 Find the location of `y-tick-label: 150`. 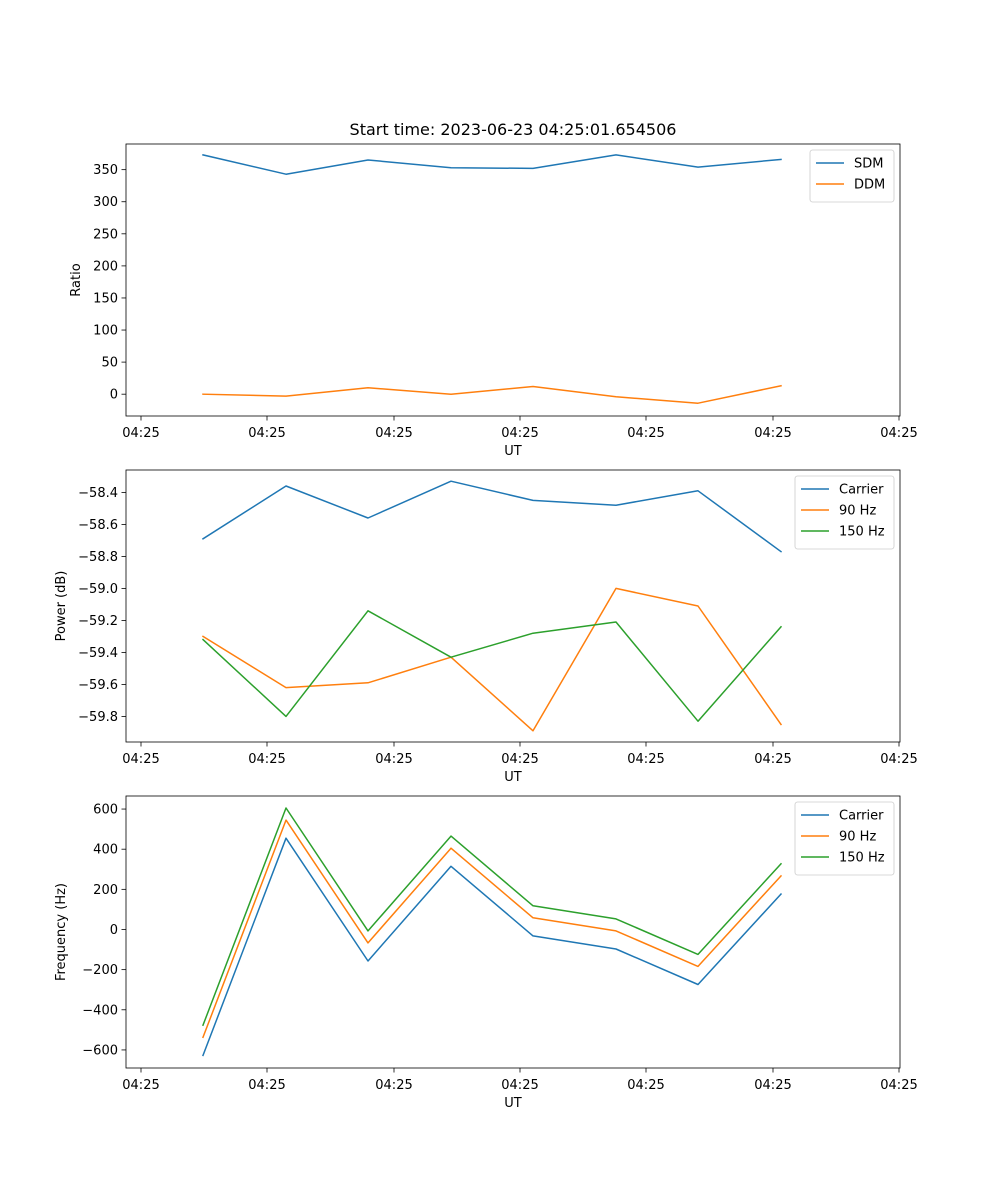

y-tick-label: 150 is located at coordinates (105, 298).